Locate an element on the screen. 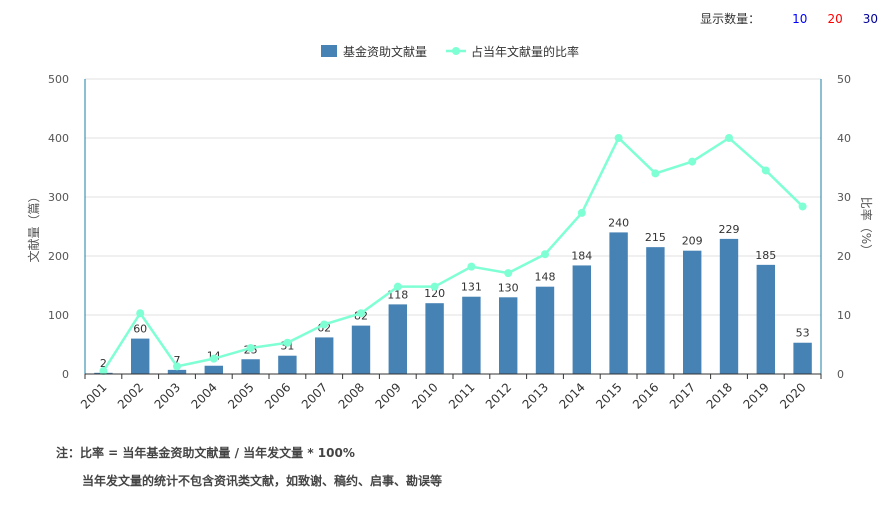 This screenshot has height=507, width=890. x-tick-label: 2019 is located at coordinates (755, 395).